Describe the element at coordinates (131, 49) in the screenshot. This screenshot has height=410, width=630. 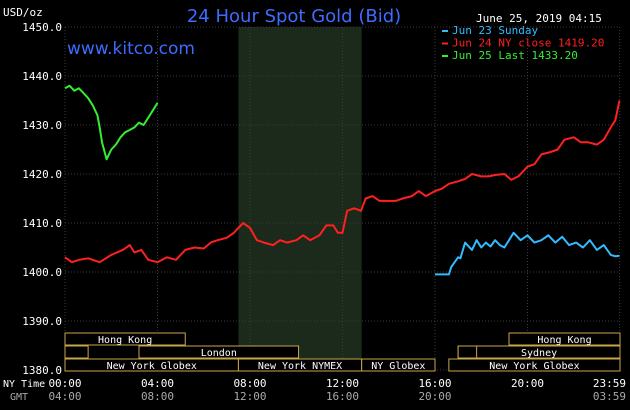
I see `source-watermark: www.kitco.com` at that location.